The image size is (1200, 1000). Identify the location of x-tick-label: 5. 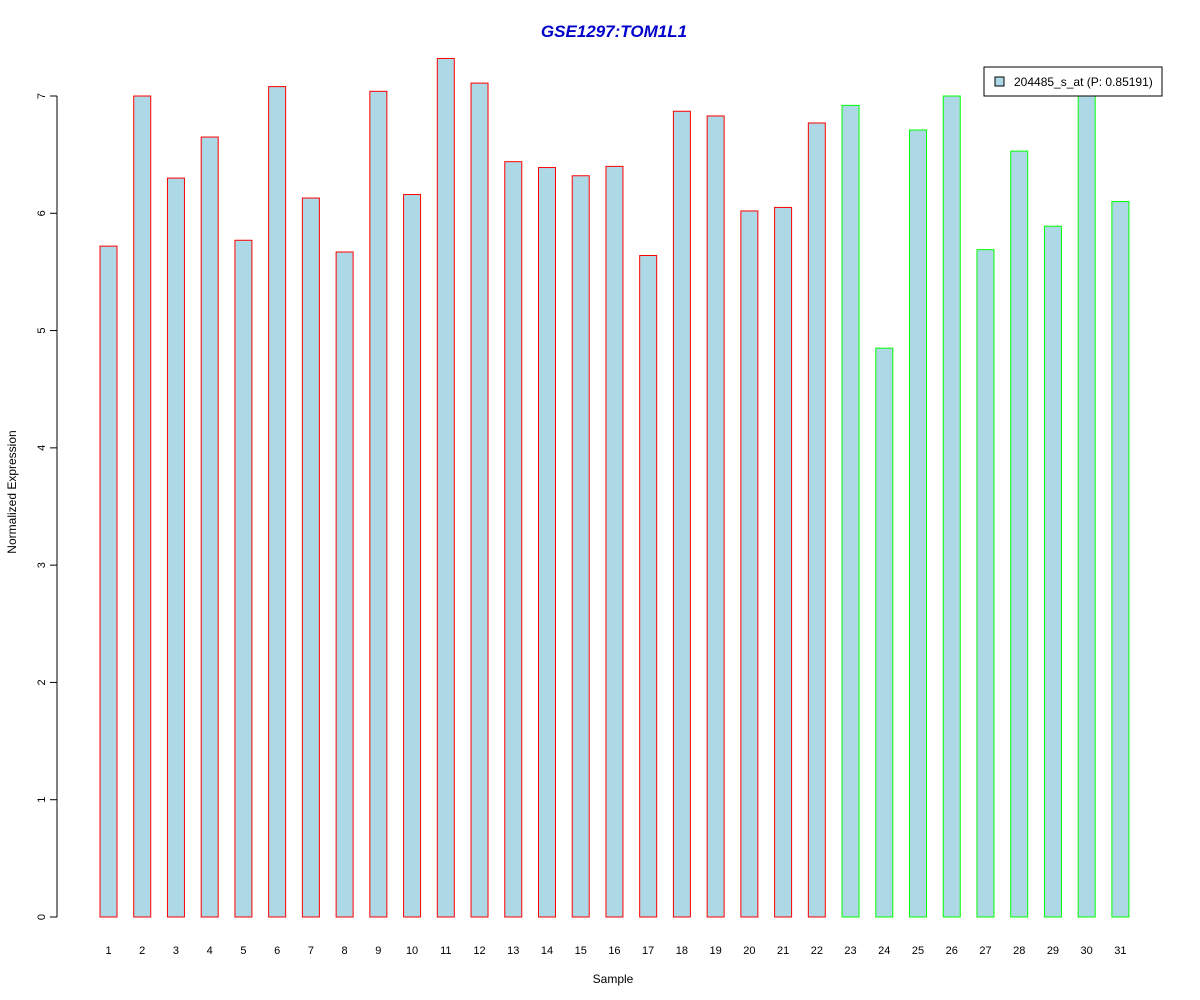
(243, 951).